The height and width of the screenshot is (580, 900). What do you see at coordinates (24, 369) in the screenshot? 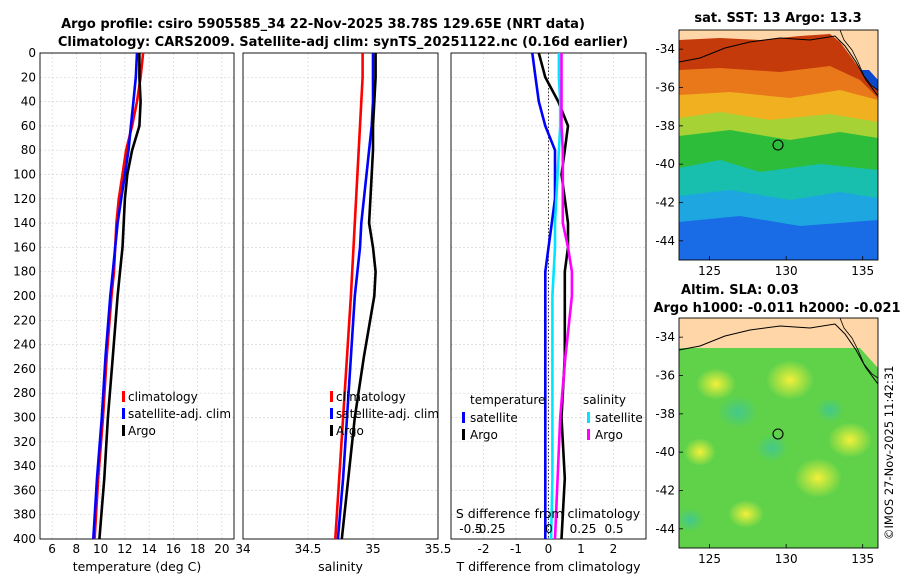
I see `depth-tick-label: 260` at bounding box center [24, 369].